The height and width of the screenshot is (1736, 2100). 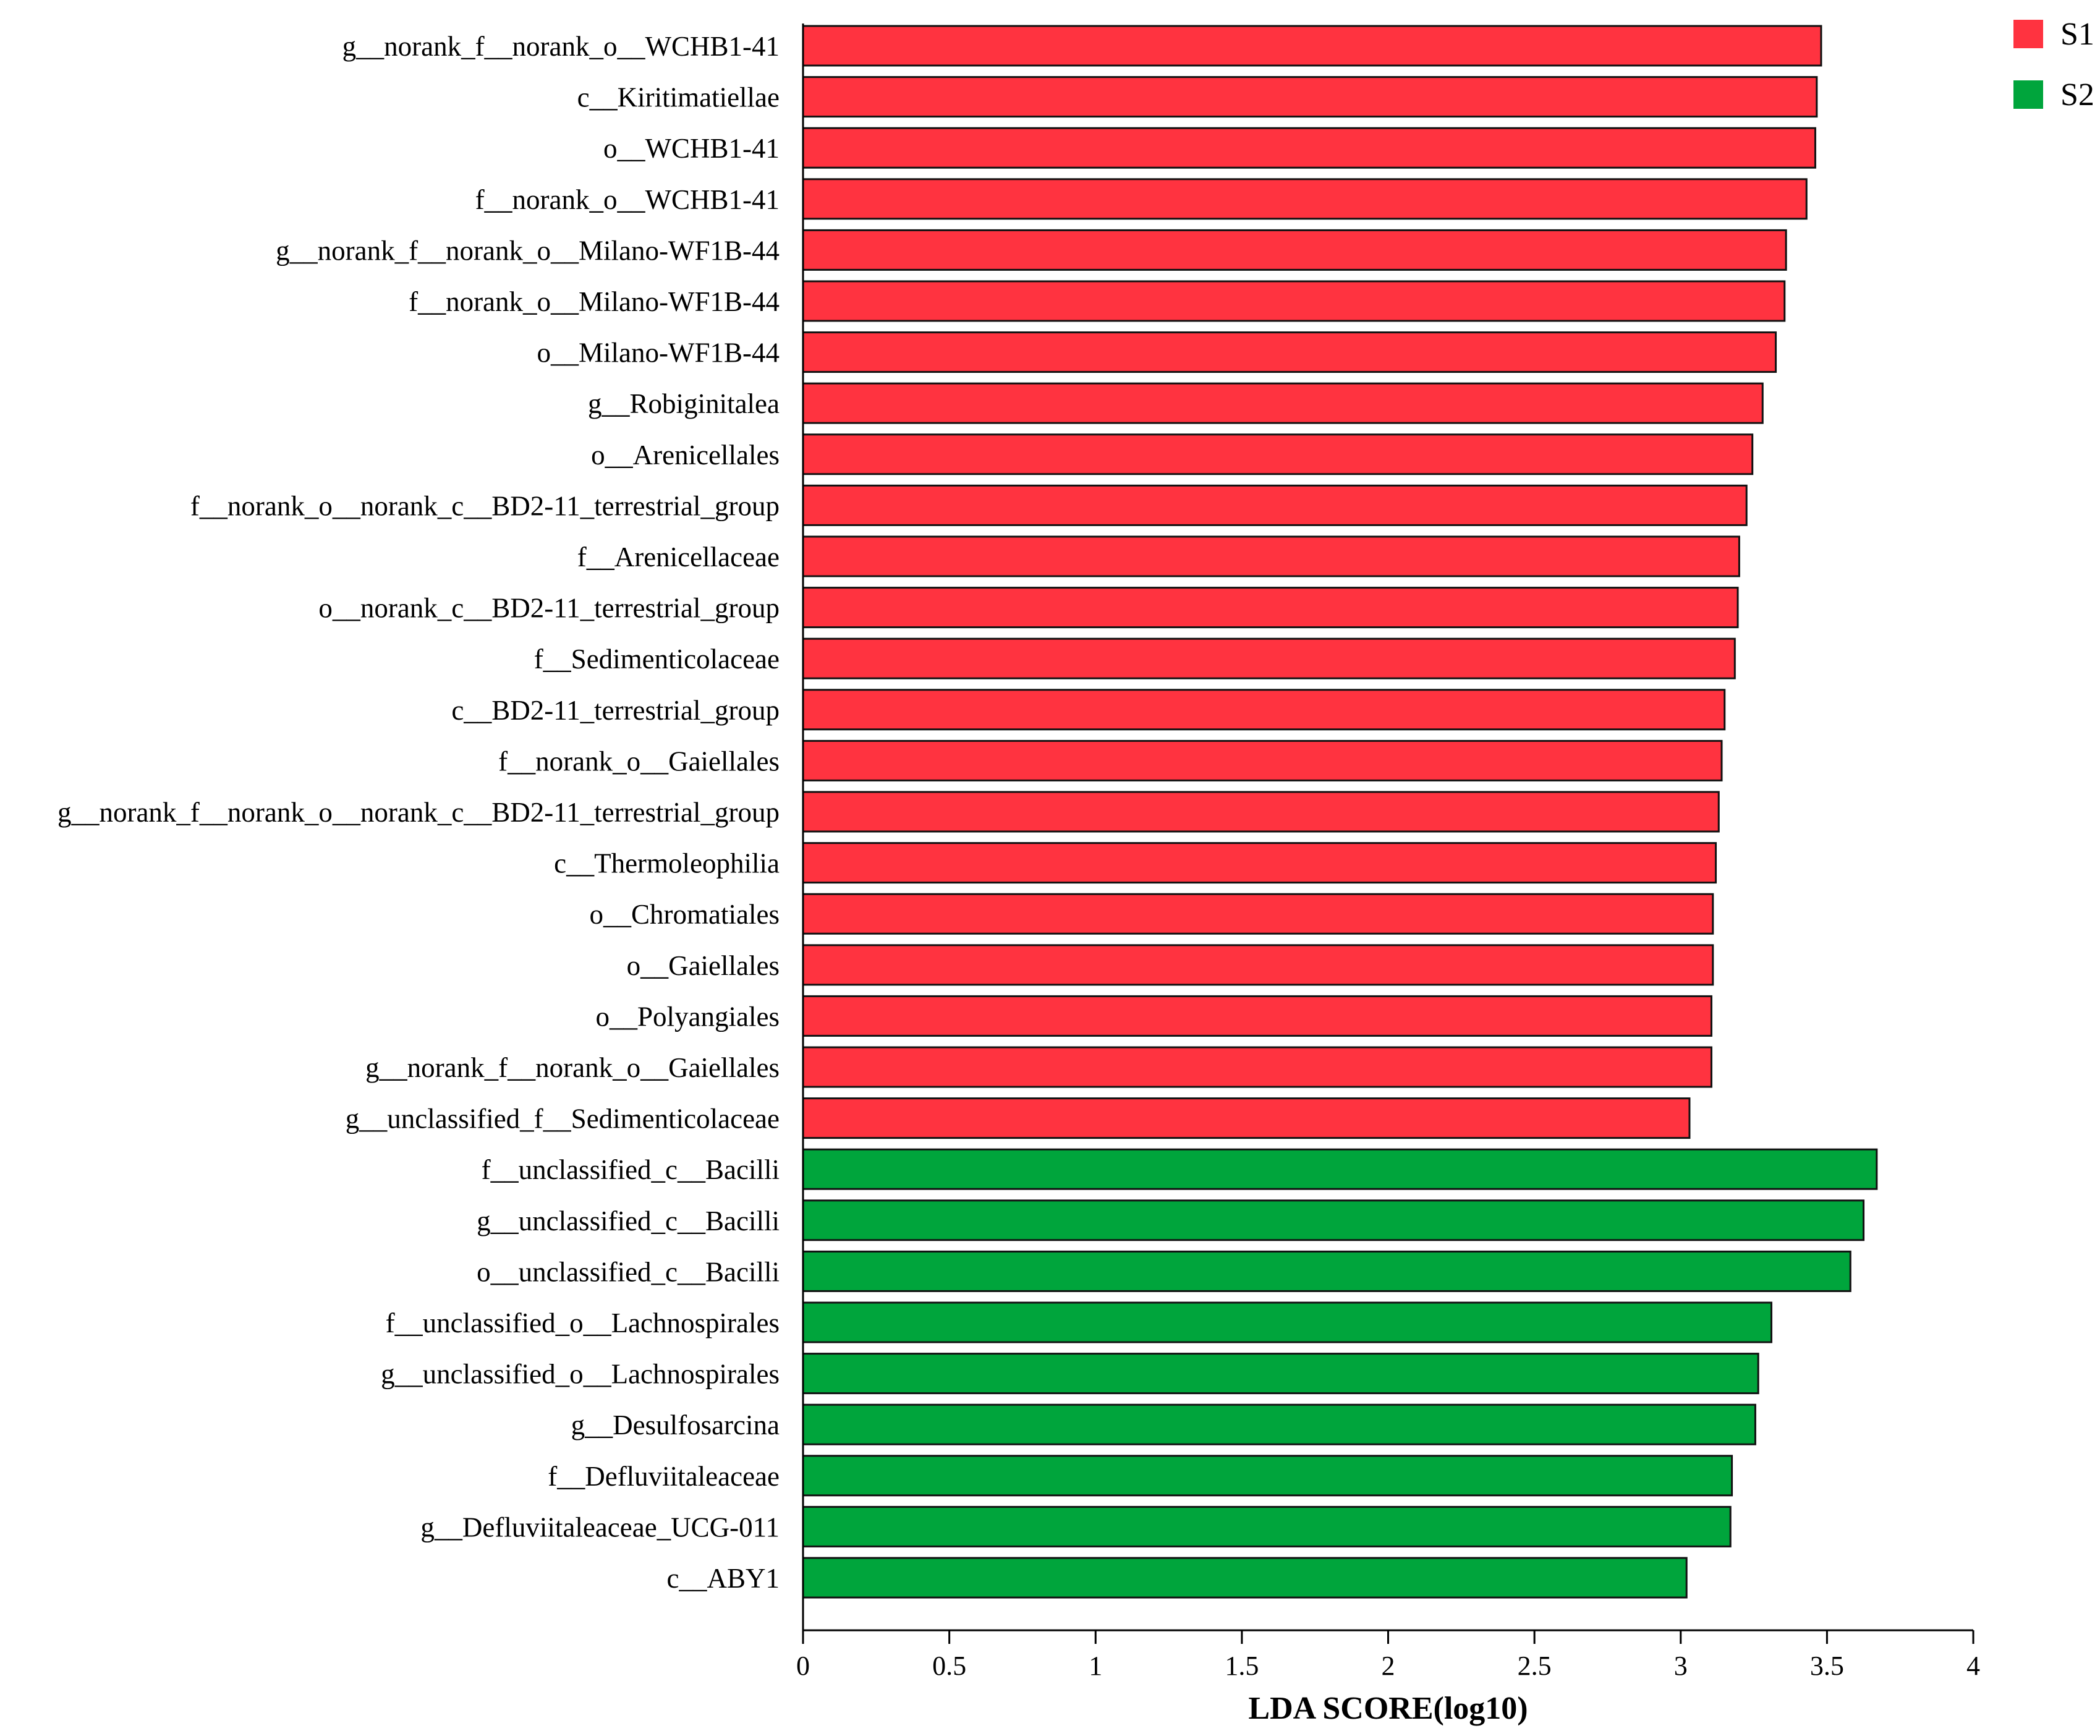 I want to click on category-label: o__Milano-WF1B-44, so click(x=658, y=353).